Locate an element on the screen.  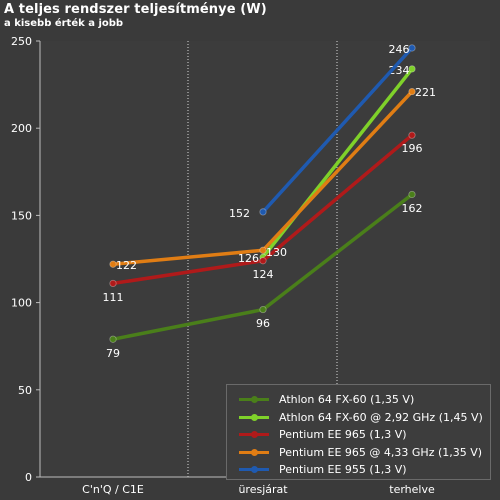
y-tick-label: 250 is located at coordinates (21, 41).